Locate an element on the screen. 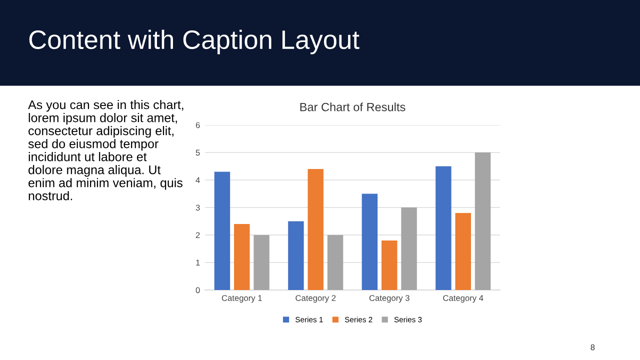 The width and height of the screenshot is (640, 360). text: Content with Caption Layout is located at coordinates (194, 42).